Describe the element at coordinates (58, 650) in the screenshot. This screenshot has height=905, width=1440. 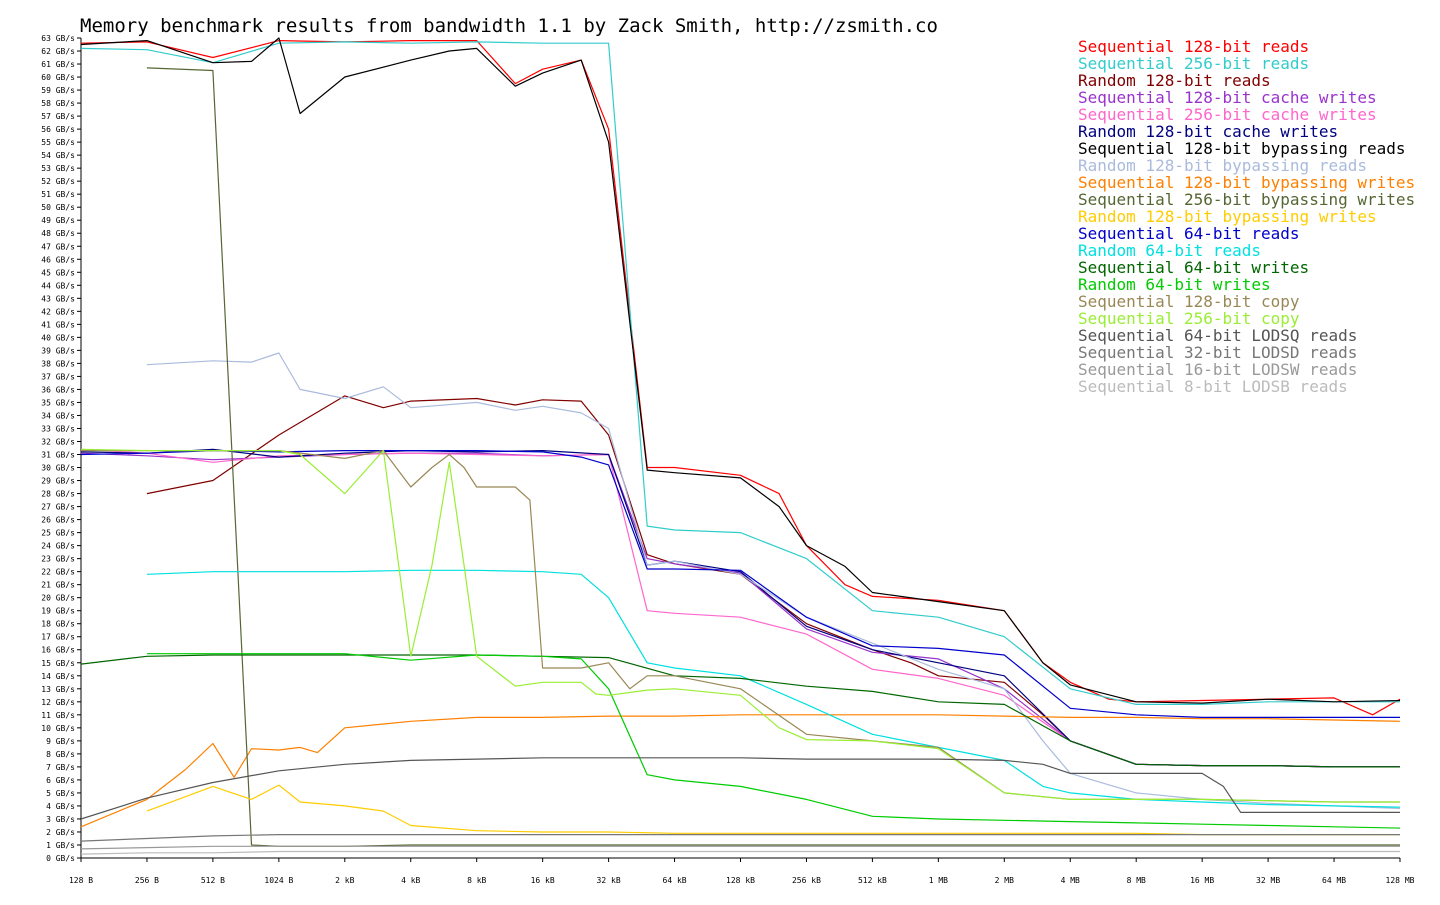
I see `y-tick-label: 16 GB/s` at that location.